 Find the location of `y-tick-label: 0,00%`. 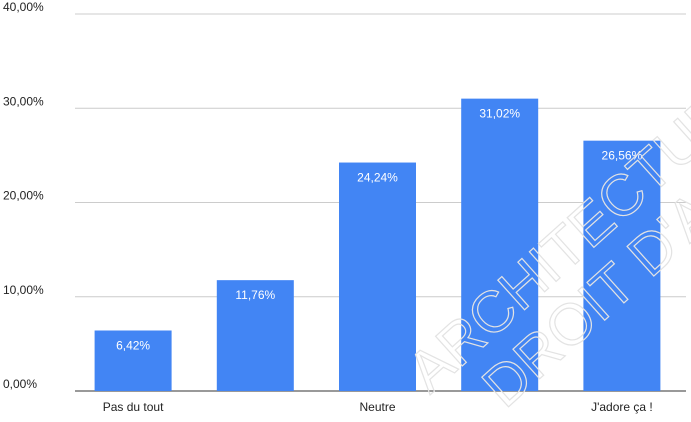

y-tick-label: 0,00% is located at coordinates (20, 384).